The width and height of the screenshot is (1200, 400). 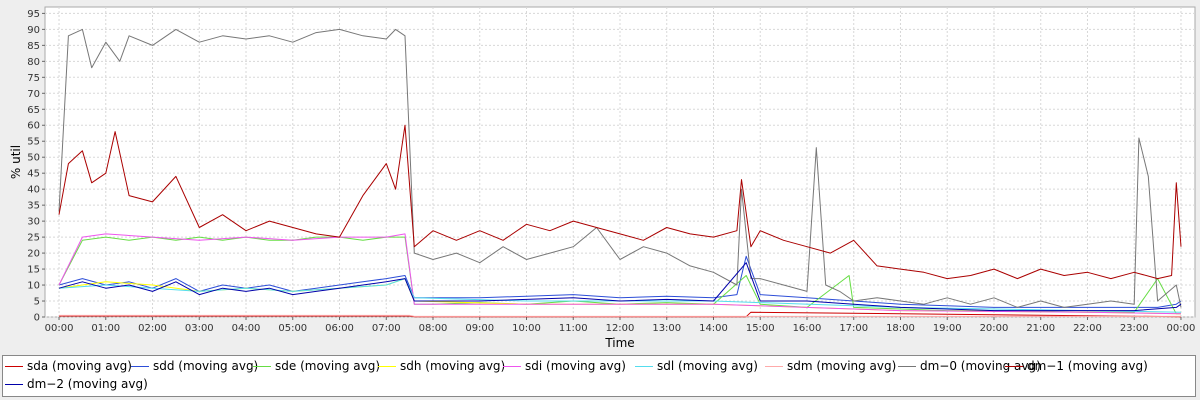 I want to click on y-tick-label: 40, so click(x=33, y=190).